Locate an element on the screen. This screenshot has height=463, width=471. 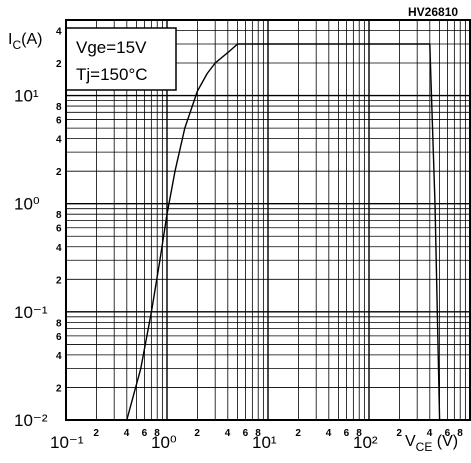
svg-text: VCE (V) is located at coordinates (431, 443).